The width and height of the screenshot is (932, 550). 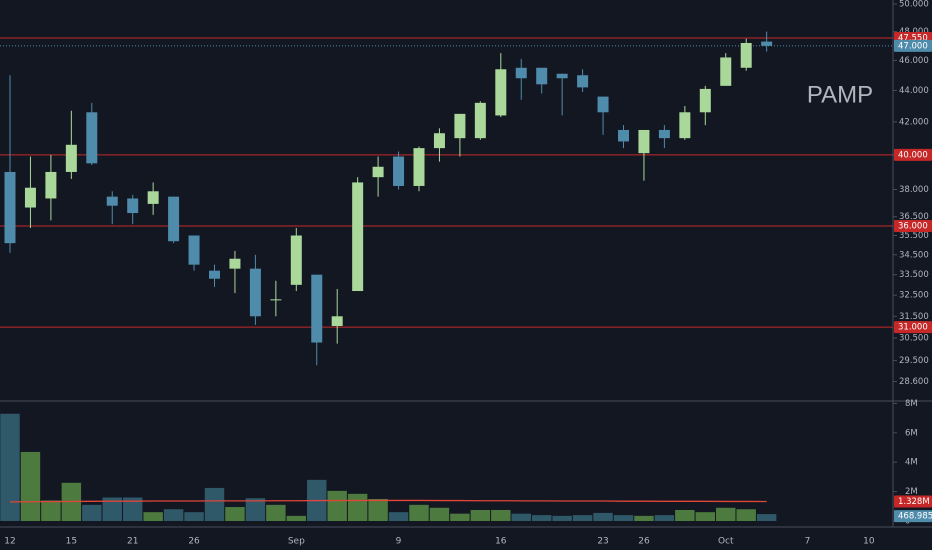 I want to click on y-tick-label: 42.000, so click(x=914, y=122).